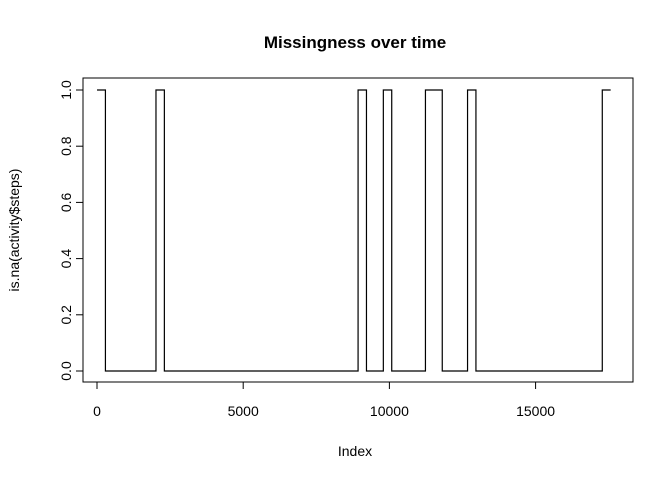 The height and width of the screenshot is (480, 672). I want to click on y-tick-label: 0.0, so click(66, 371).